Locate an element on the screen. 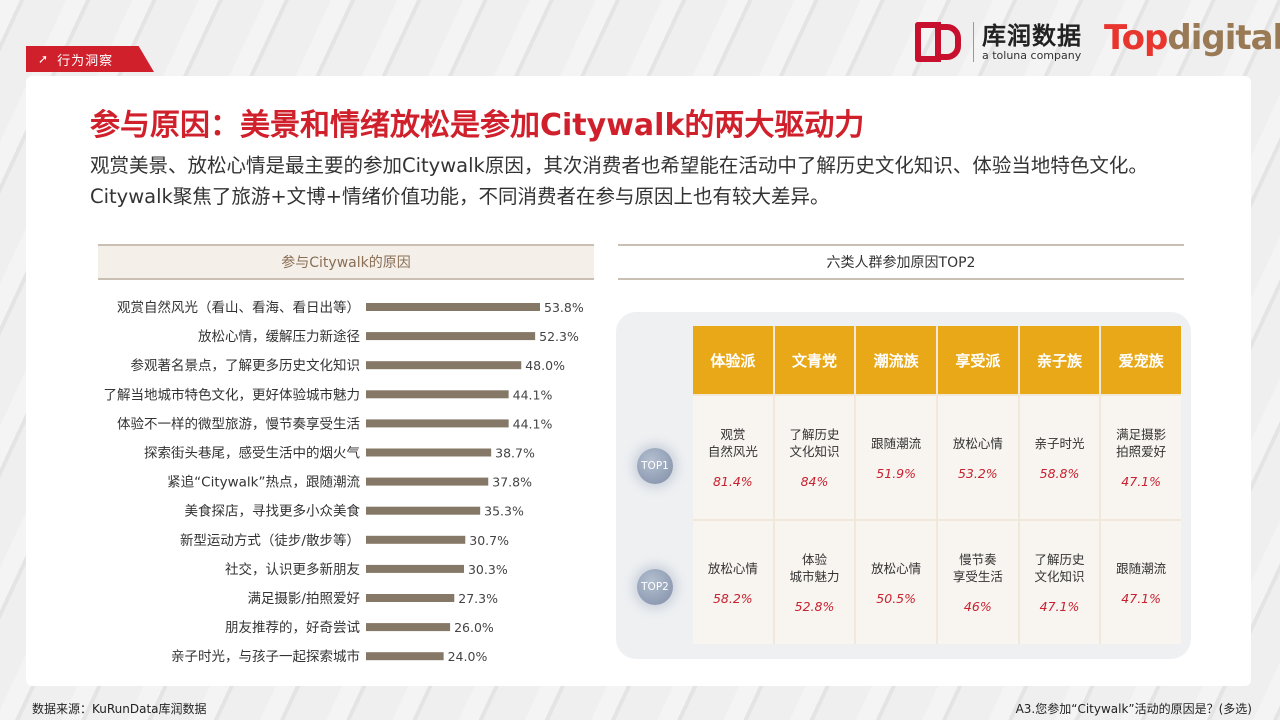  reason-percent: 51.9% is located at coordinates (896, 473).